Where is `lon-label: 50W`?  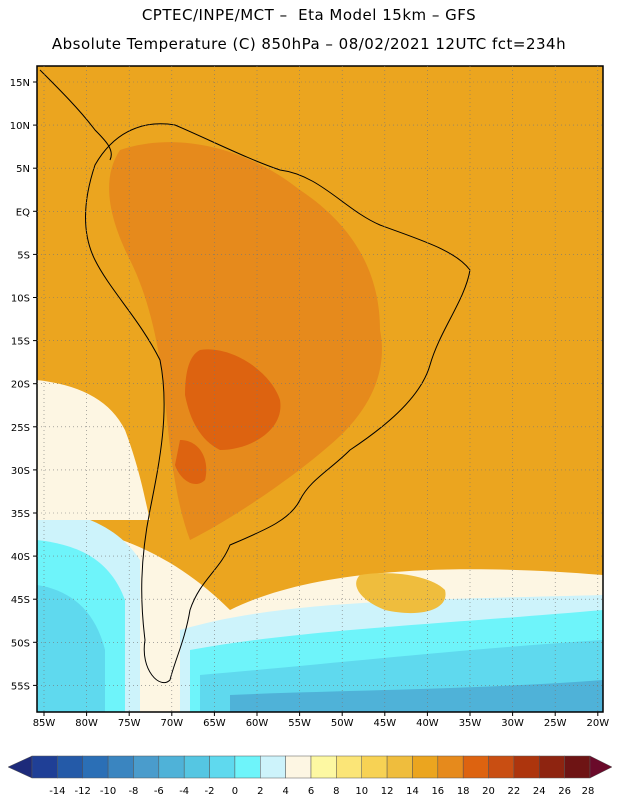 lon-label: 50W is located at coordinates (342, 723).